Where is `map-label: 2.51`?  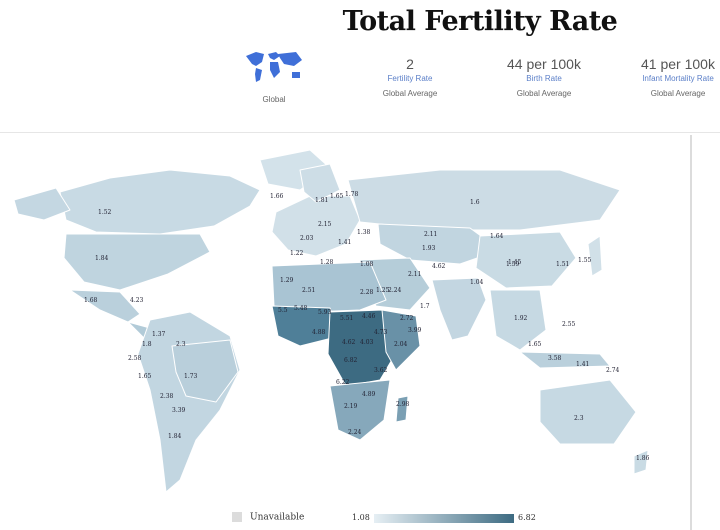 map-label: 2.51 is located at coordinates (308, 290).